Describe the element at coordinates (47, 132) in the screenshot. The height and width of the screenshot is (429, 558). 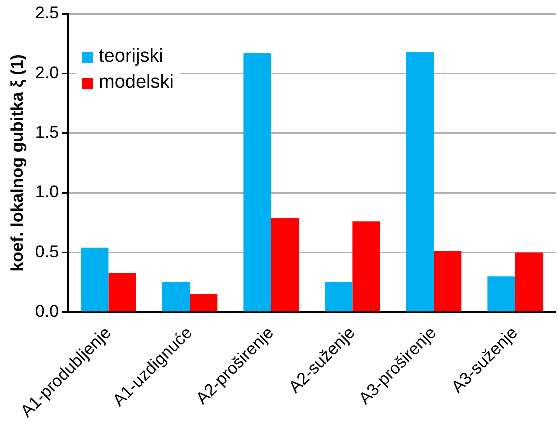
I see `y-tick-label: 1.5` at that location.